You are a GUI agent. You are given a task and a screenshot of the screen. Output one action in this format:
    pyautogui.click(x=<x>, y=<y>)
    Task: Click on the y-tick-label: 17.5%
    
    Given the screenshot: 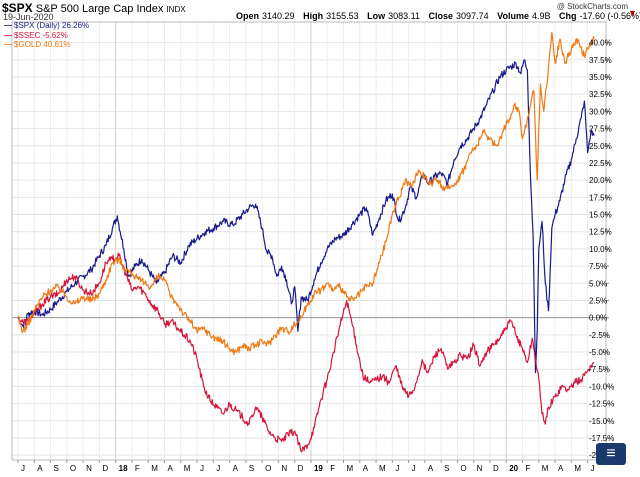 What is the action you would take?
    pyautogui.click(x=600, y=197)
    